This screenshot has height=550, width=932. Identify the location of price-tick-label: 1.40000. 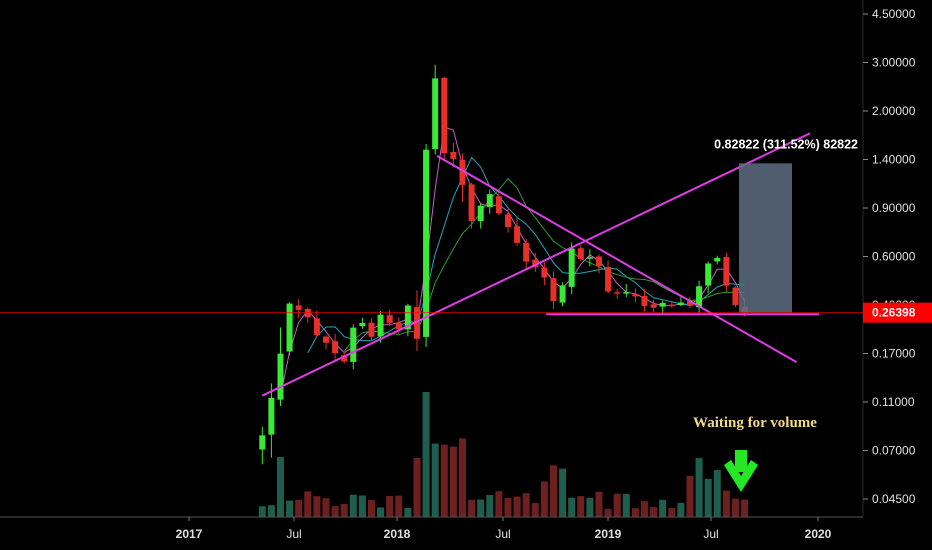
(894, 160).